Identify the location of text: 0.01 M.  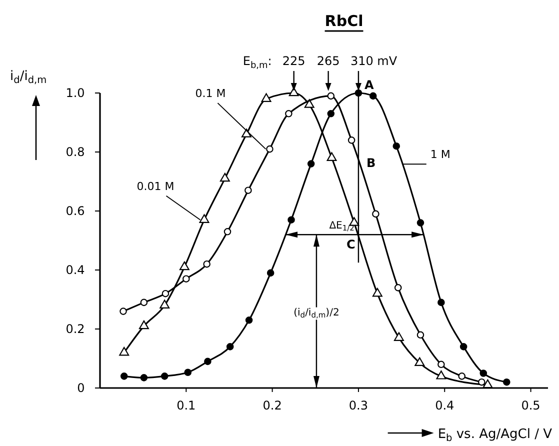
(155, 186).